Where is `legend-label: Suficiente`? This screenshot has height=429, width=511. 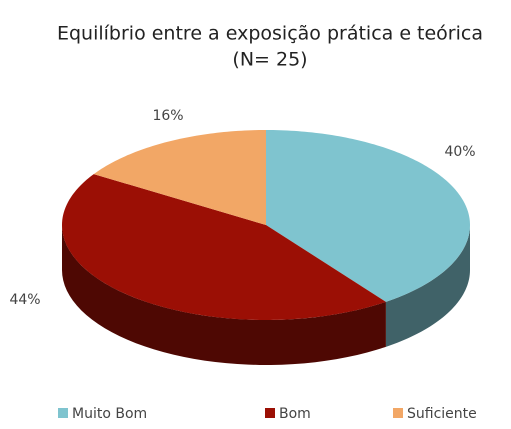
legend-label: Suficiente is located at coordinates (442, 414).